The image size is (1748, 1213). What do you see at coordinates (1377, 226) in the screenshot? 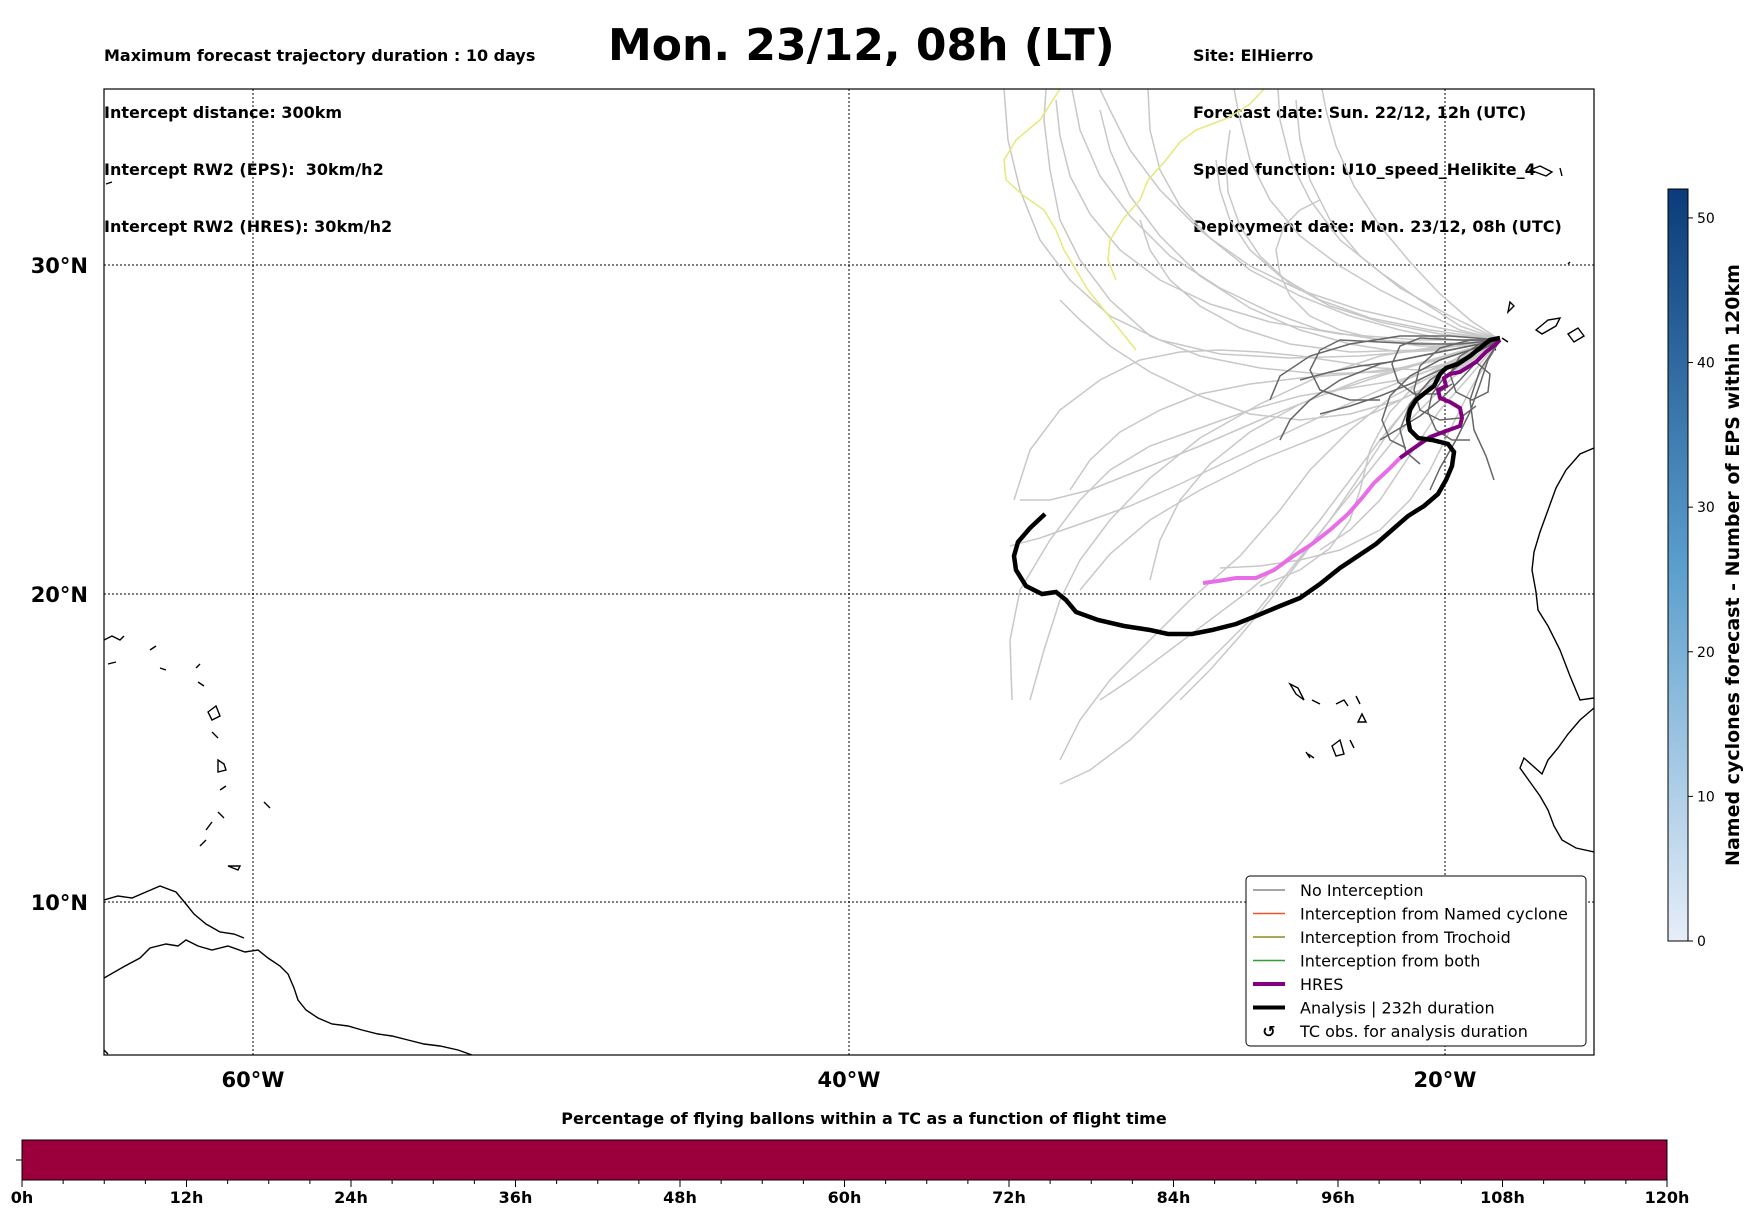
I see `deployment-date-text: Deployment date: Mon. 23/12, 08h (UTC)` at bounding box center [1377, 226].